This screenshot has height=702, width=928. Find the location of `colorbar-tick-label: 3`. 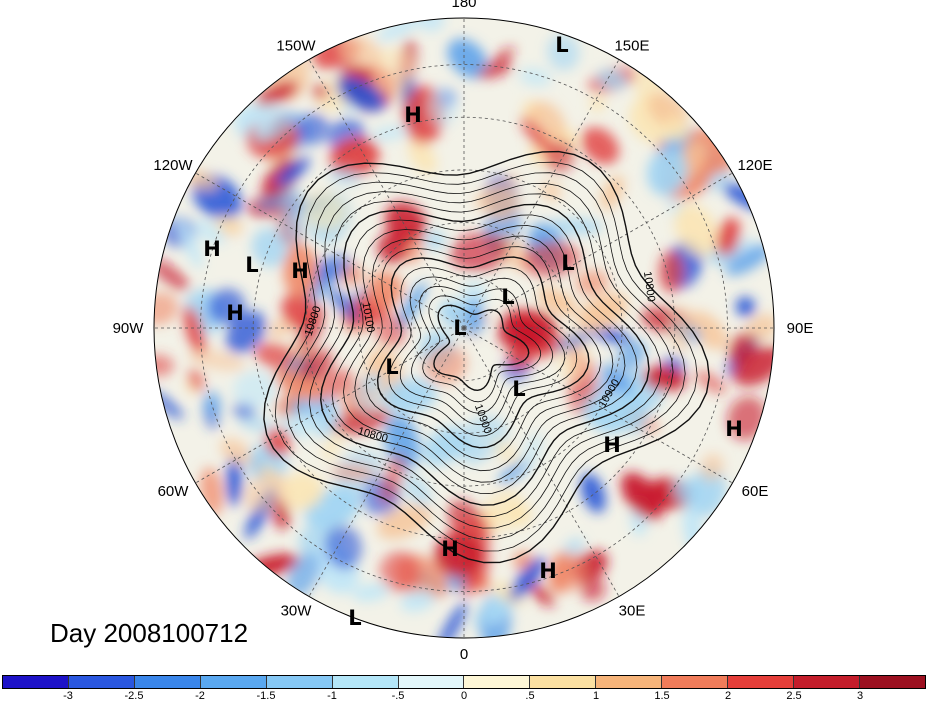

colorbar-tick-label: 3 is located at coordinates (860, 696).